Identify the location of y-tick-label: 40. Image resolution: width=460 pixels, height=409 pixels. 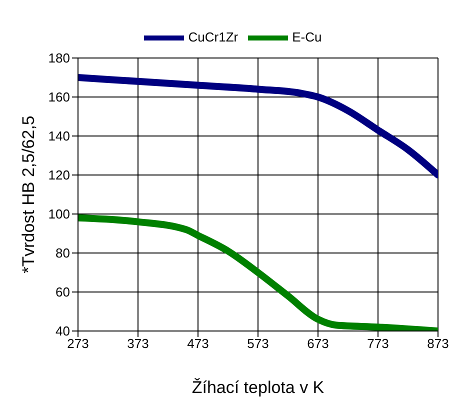
(63, 331).